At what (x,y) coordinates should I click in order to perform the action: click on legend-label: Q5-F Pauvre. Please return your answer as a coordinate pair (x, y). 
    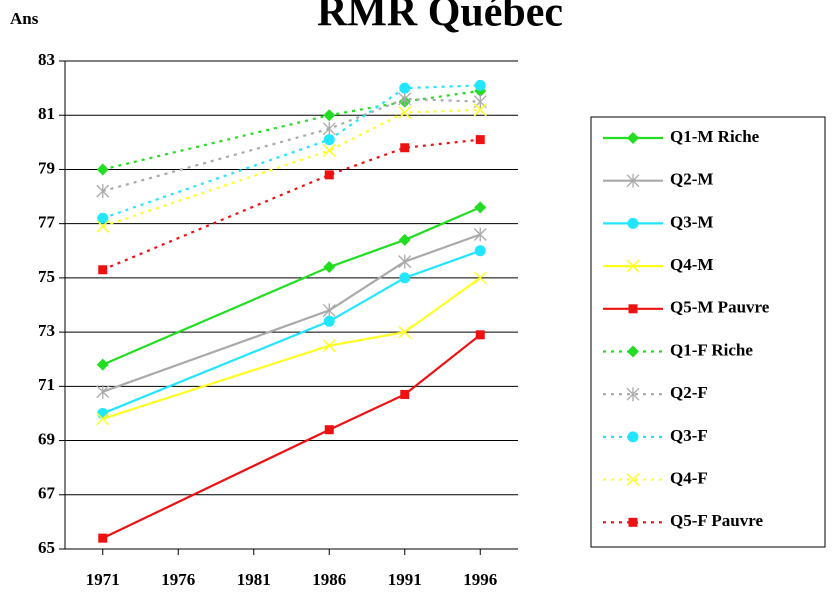
    Looking at the image, I should click on (716, 520).